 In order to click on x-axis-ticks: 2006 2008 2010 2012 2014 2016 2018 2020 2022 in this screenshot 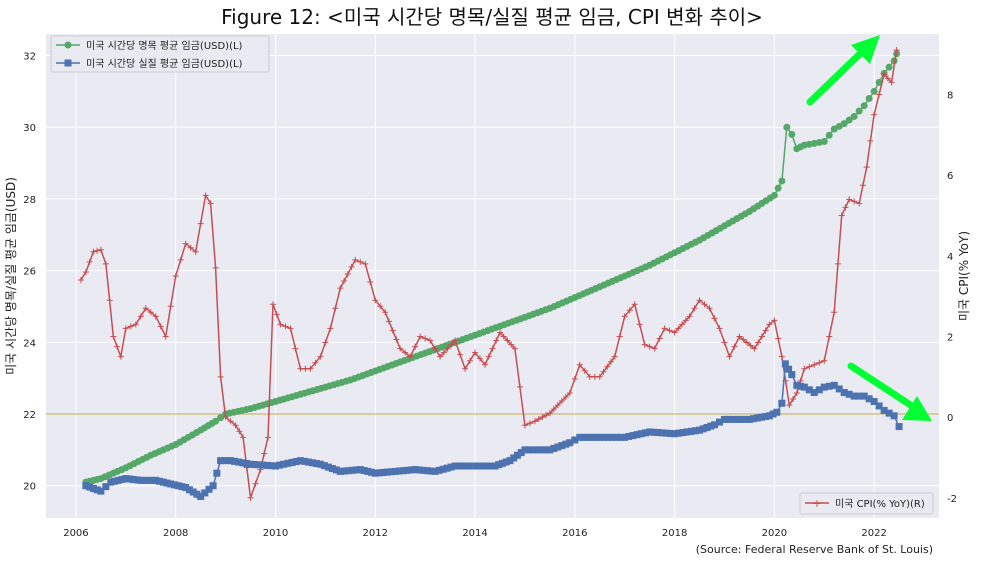, I will do `click(475, 533)`.